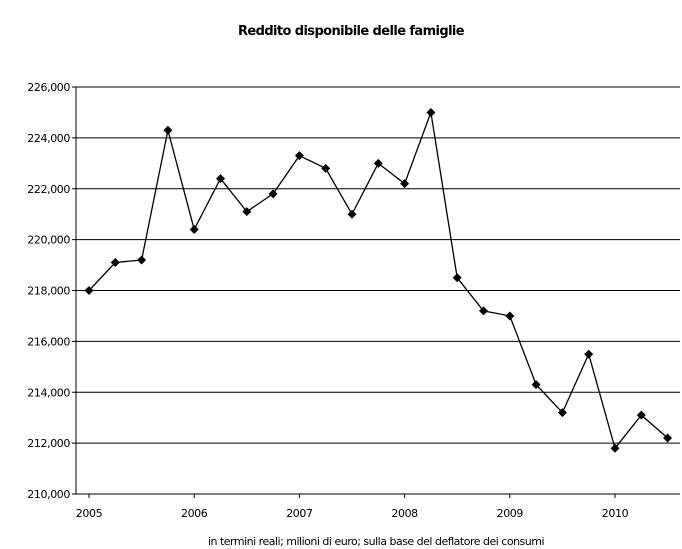  What do you see at coordinates (351, 31) in the screenshot?
I see `chart-title: Reddito disponibile delle famiglie` at bounding box center [351, 31].